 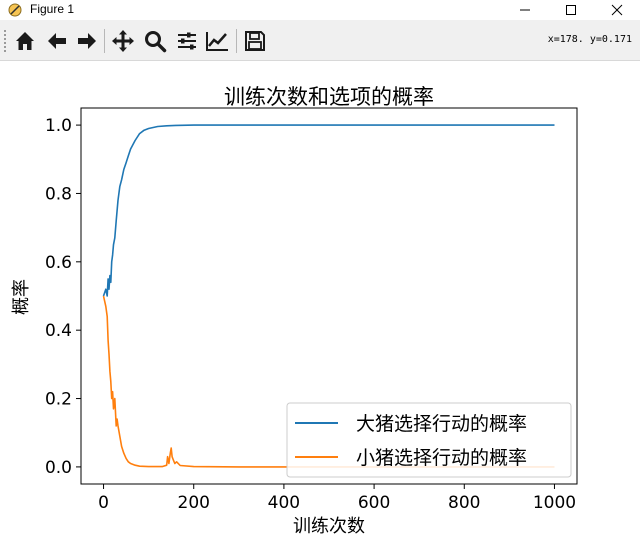 I want to click on toolbar-grip, so click(x=7, y=41).